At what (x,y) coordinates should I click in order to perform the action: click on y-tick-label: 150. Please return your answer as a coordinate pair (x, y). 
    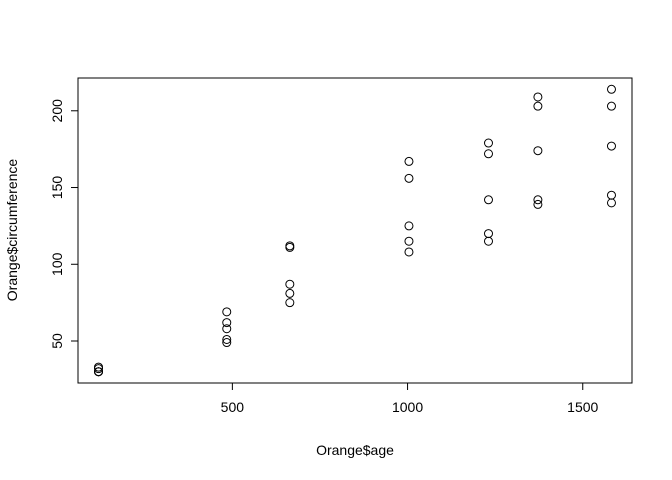
    Looking at the image, I should click on (57, 188).